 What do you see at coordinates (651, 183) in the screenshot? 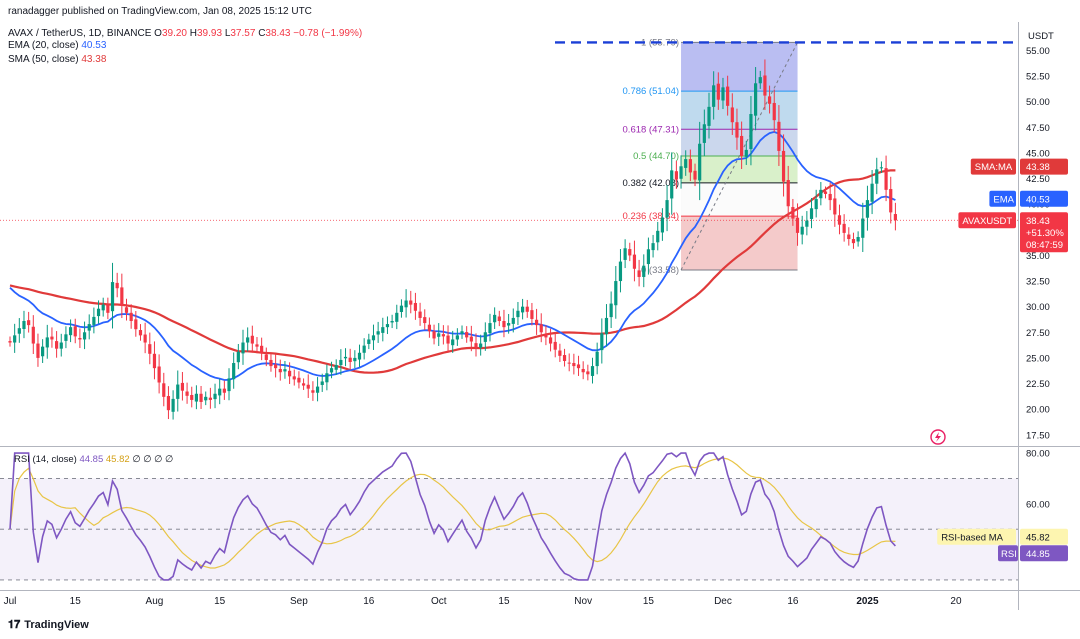
I see `fib-label-0.382: 0.382 (42.08)` at bounding box center [651, 183].